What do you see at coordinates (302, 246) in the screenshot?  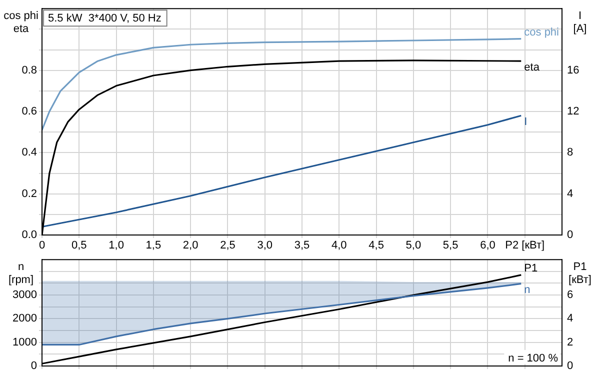 I see `x-tick-label: 3,5` at bounding box center [302, 246].